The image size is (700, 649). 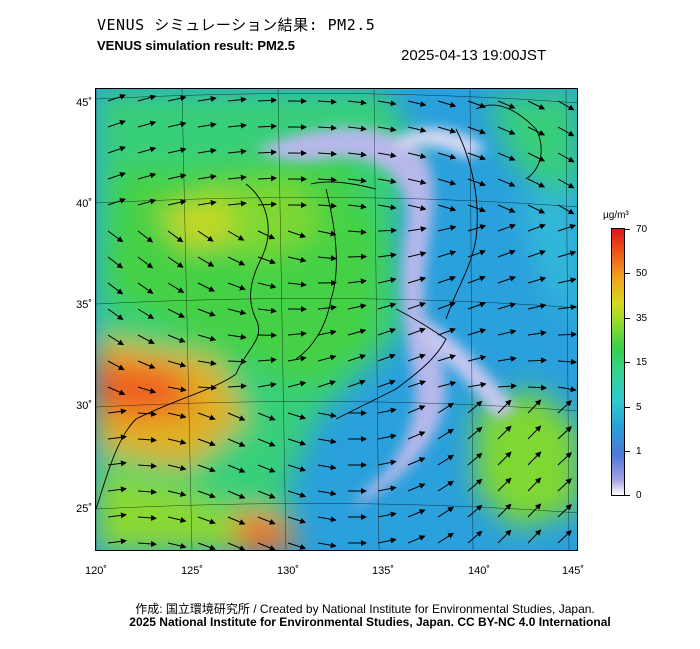 What do you see at coordinates (84, 305) in the screenshot?
I see `lat-label-35: 35˚` at bounding box center [84, 305].